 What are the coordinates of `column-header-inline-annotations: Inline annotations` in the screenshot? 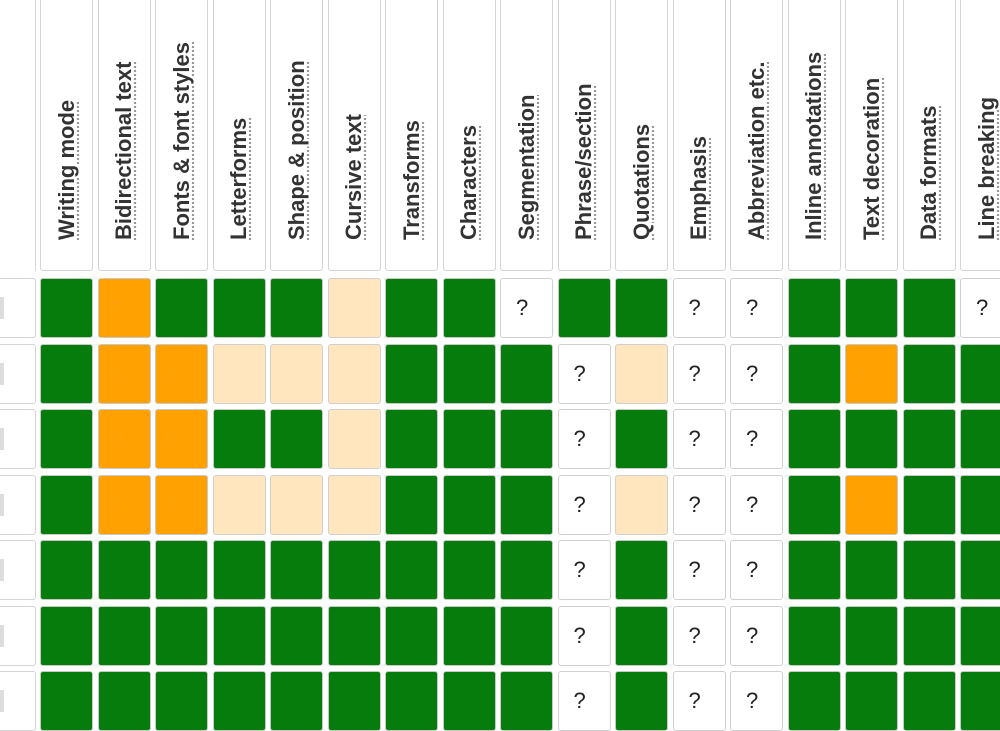 It's located at (814, 135).